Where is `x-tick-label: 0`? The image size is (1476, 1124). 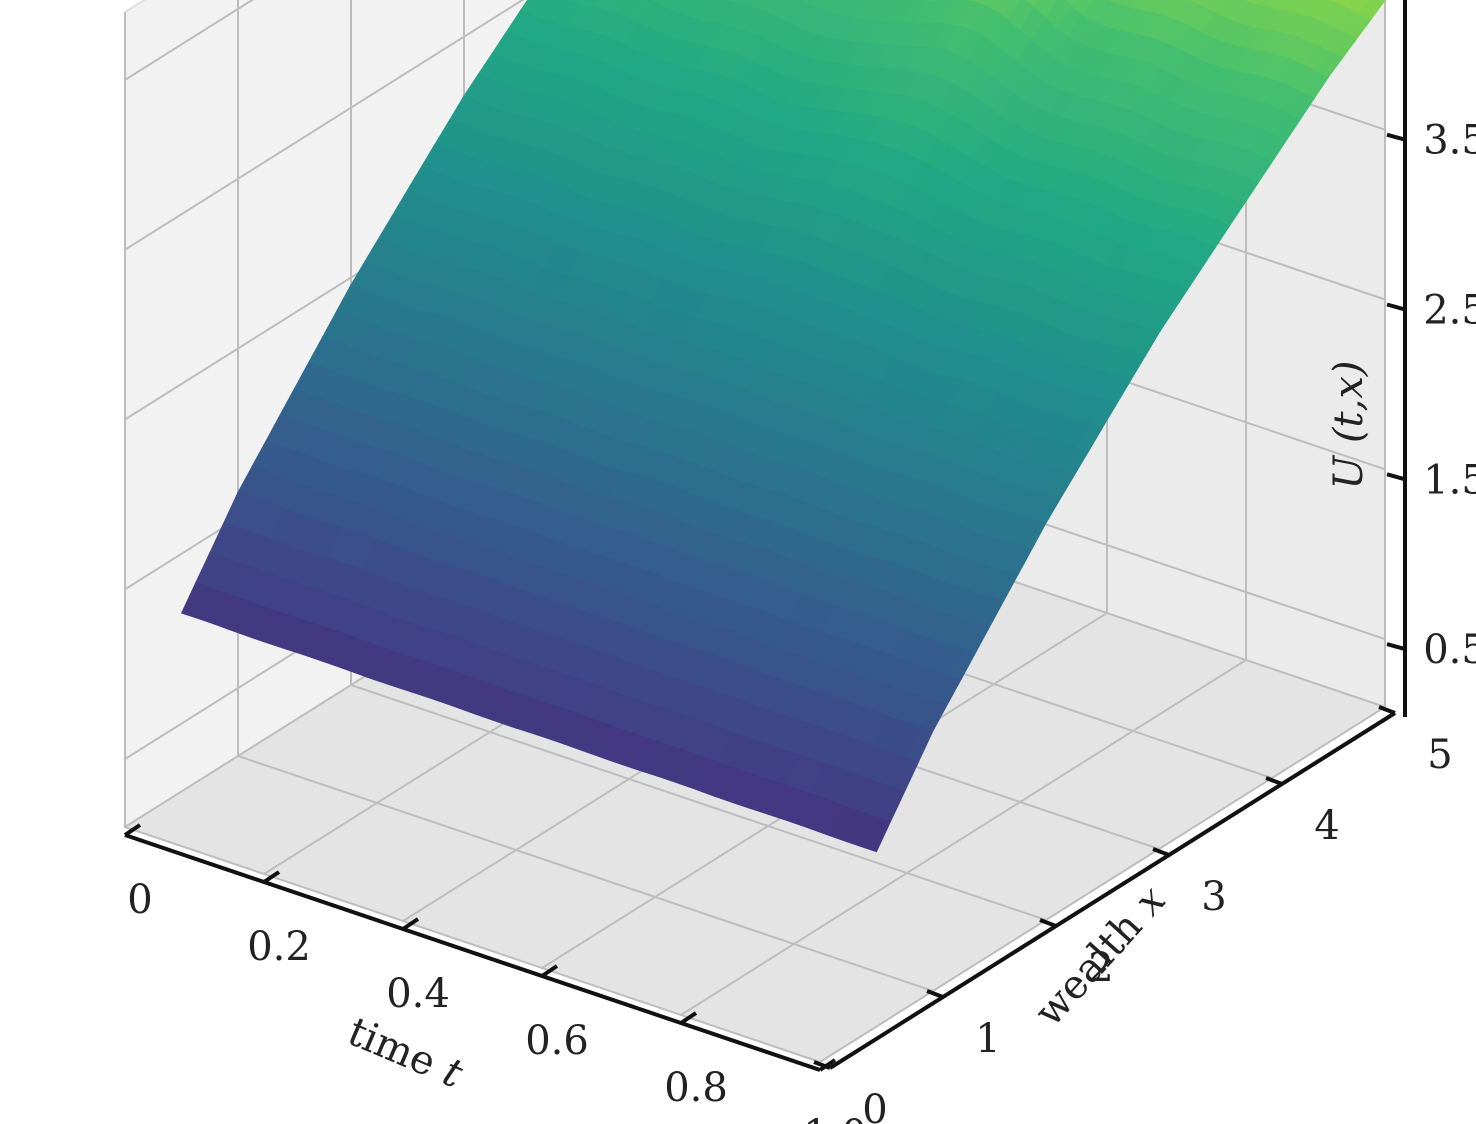
x-tick-label: 0 is located at coordinates (874, 1105).